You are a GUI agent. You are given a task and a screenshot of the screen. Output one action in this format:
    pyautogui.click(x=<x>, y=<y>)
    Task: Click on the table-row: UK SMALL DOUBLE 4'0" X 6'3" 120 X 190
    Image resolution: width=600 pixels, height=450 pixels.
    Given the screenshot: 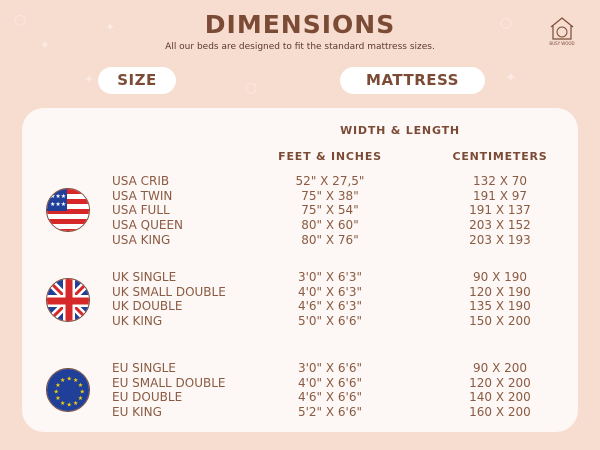 What is the action you would take?
    pyautogui.click(x=300, y=292)
    